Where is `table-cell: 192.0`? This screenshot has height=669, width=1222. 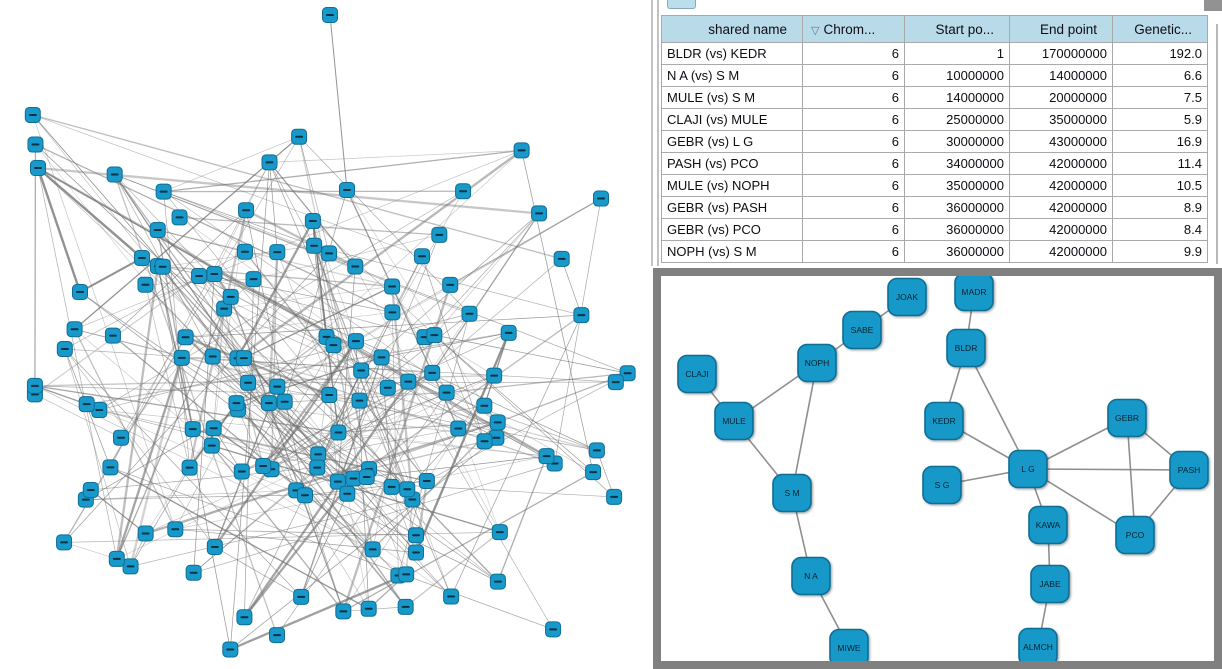 table-cell: 192.0 is located at coordinates (1160, 53).